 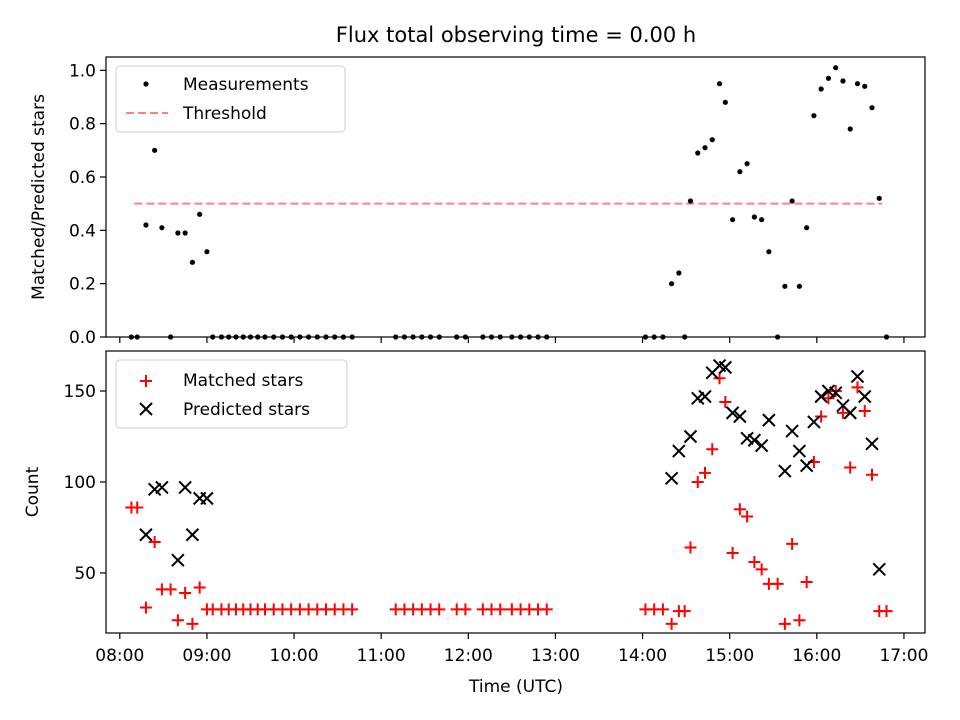 I want to click on count-y-tick-label: 50, so click(x=85, y=574).